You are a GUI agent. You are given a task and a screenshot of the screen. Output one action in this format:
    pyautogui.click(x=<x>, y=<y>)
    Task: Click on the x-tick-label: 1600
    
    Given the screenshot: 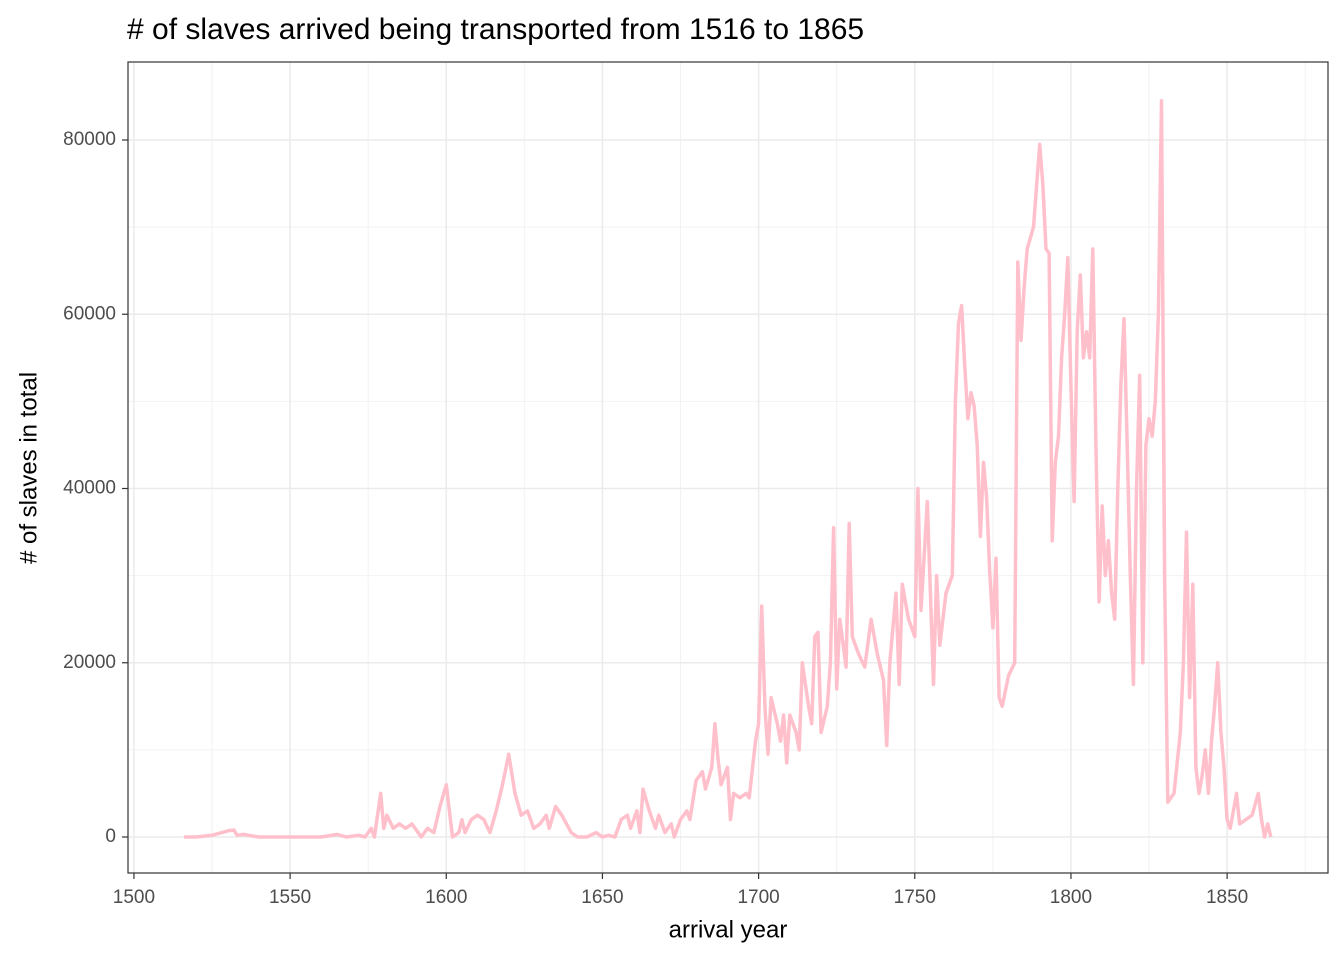 What is the action you would take?
    pyautogui.click(x=446, y=897)
    